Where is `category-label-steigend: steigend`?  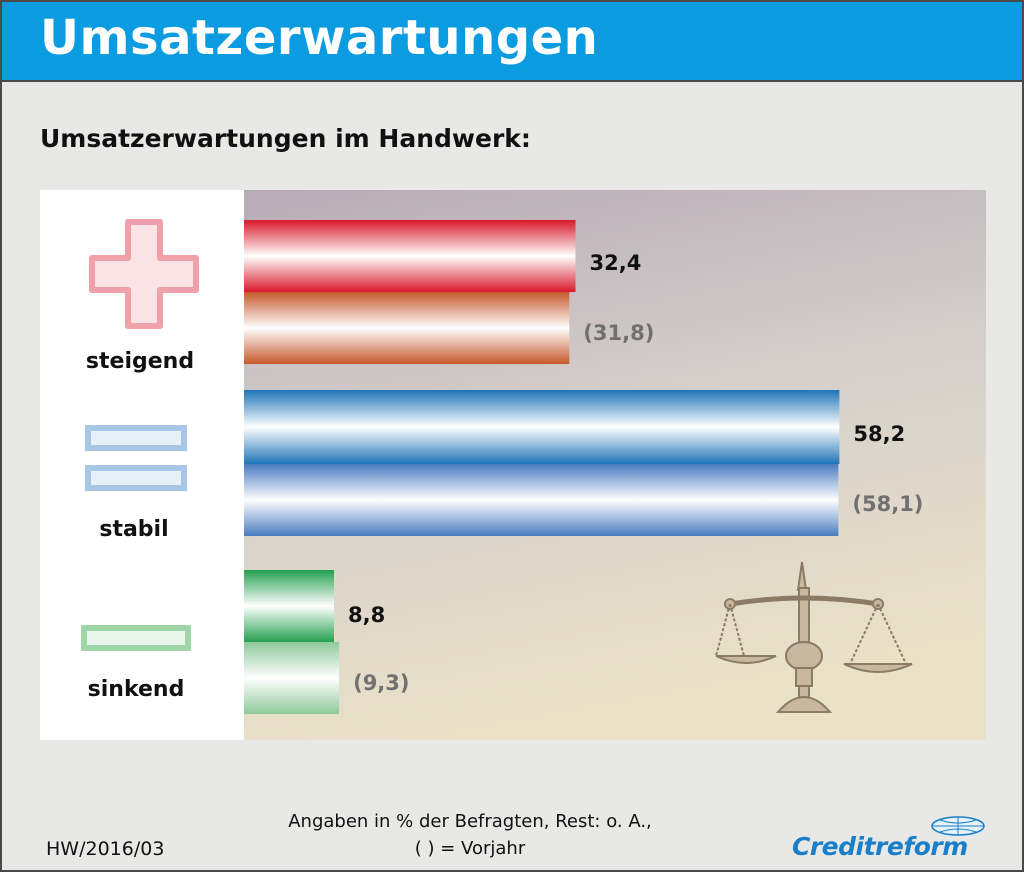
category-label-steigend: steigend is located at coordinates (140, 361).